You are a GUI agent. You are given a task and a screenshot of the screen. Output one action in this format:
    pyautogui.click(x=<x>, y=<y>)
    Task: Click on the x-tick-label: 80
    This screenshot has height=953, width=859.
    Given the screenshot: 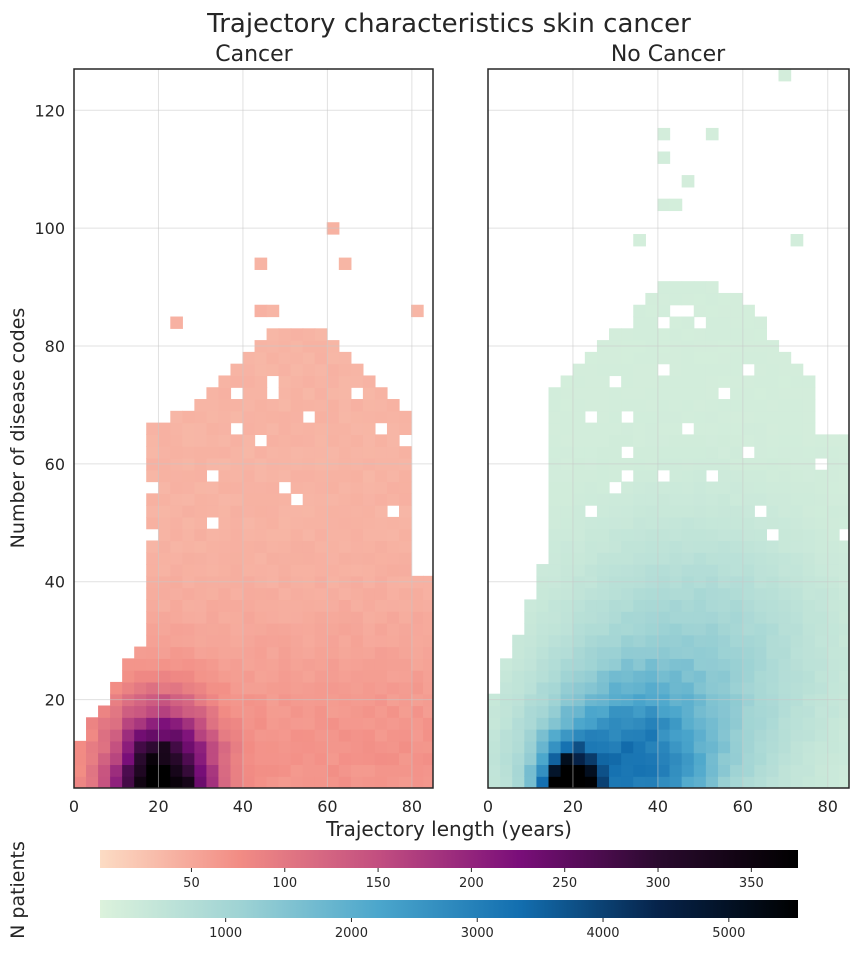 What is the action you would take?
    pyautogui.click(x=828, y=806)
    